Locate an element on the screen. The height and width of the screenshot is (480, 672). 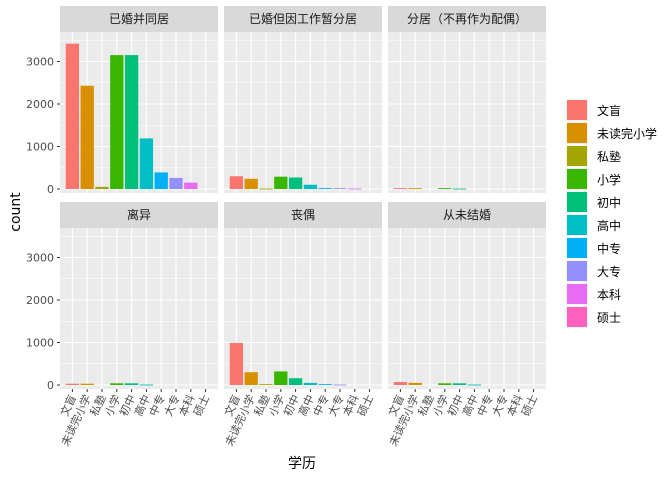
y-axis-title: count is located at coordinates (16, 212).